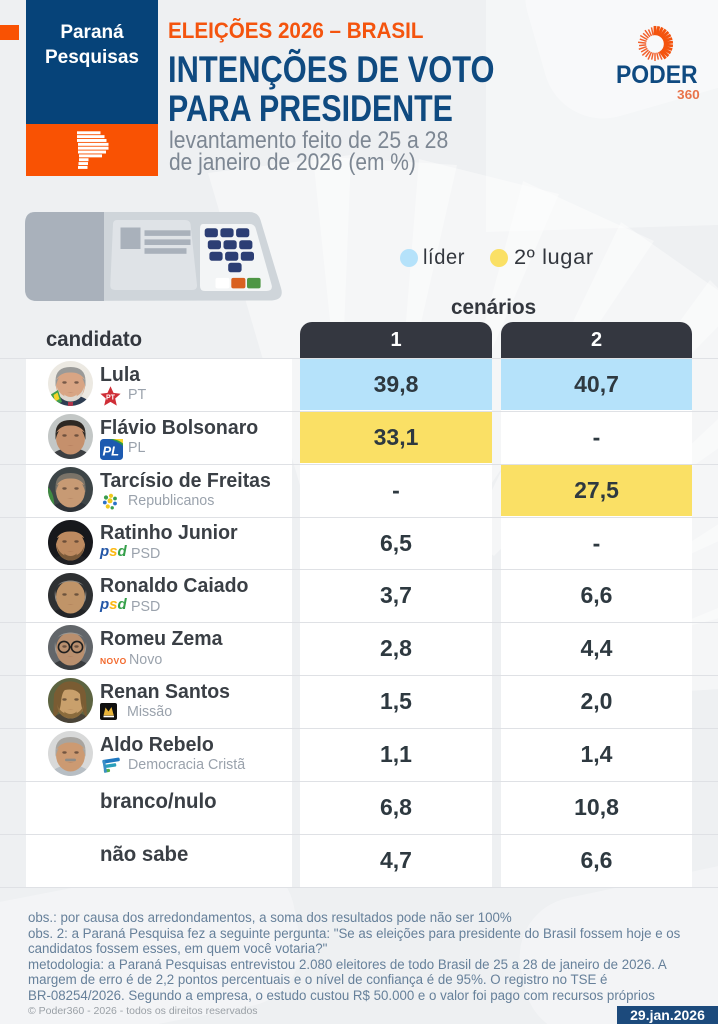  Describe the element at coordinates (111, 397) in the screenshot. I see `svg-text: PT` at that location.